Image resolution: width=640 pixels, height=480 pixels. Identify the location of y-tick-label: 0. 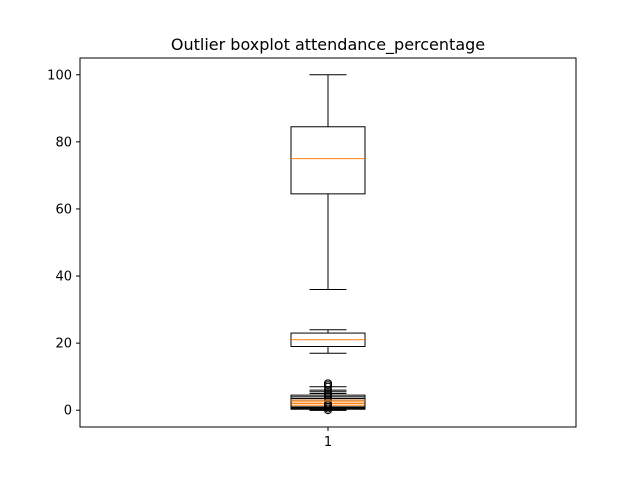
(68, 411).